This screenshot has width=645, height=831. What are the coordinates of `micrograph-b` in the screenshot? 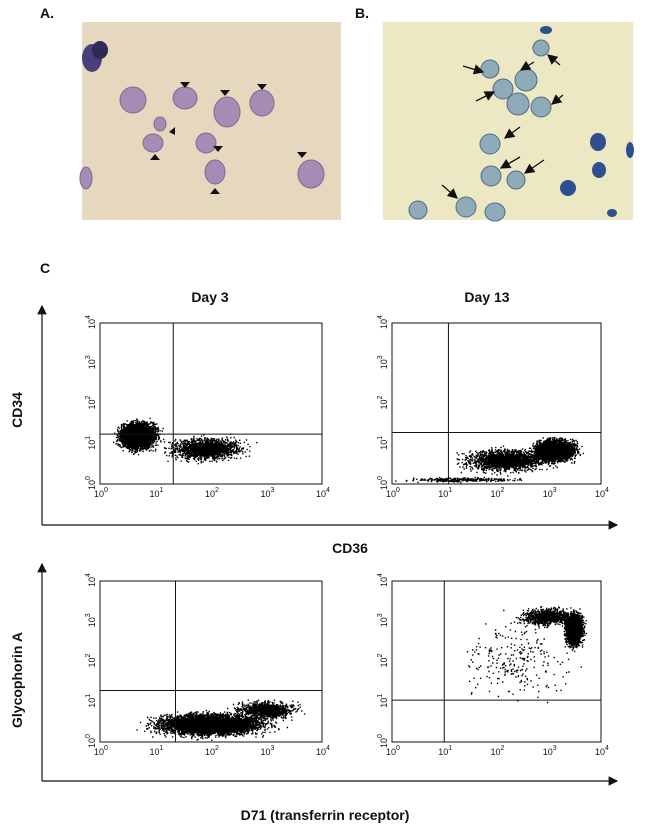 It's located at (508, 122).